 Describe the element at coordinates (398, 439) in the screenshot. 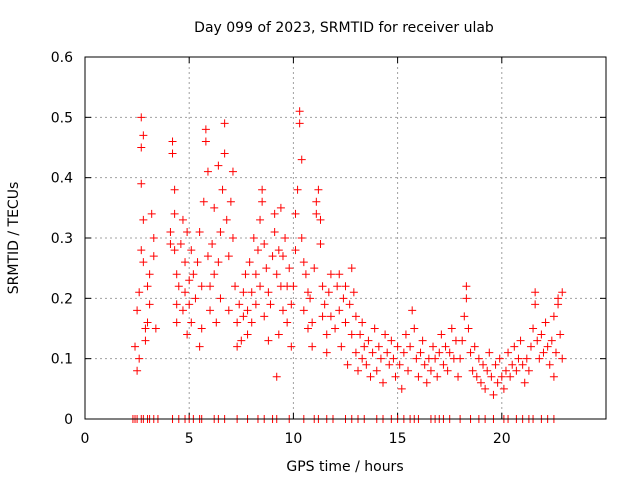

I see `x-tick-label: 15` at that location.